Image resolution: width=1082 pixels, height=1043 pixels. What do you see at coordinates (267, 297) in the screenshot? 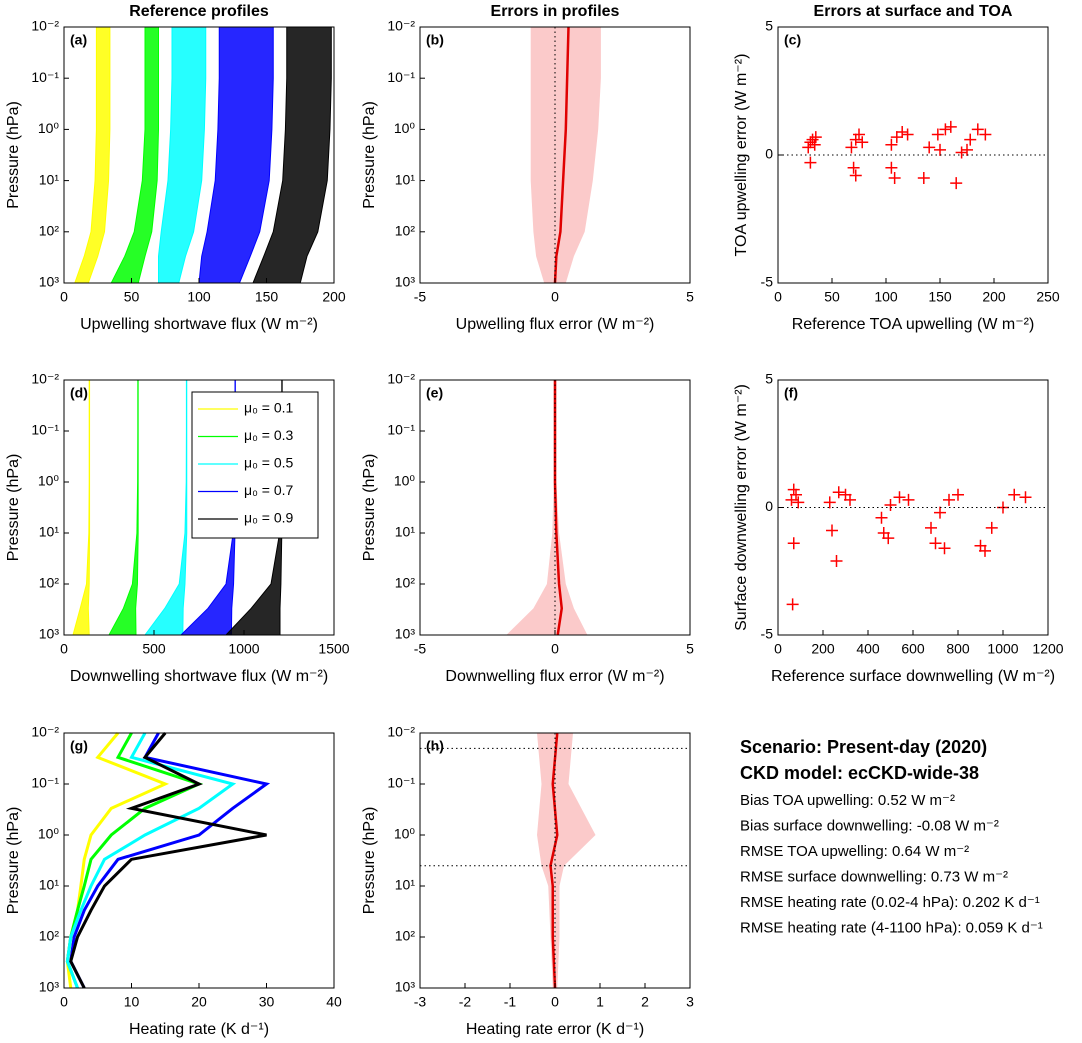
I see `x-tick-label: 150` at bounding box center [267, 297].